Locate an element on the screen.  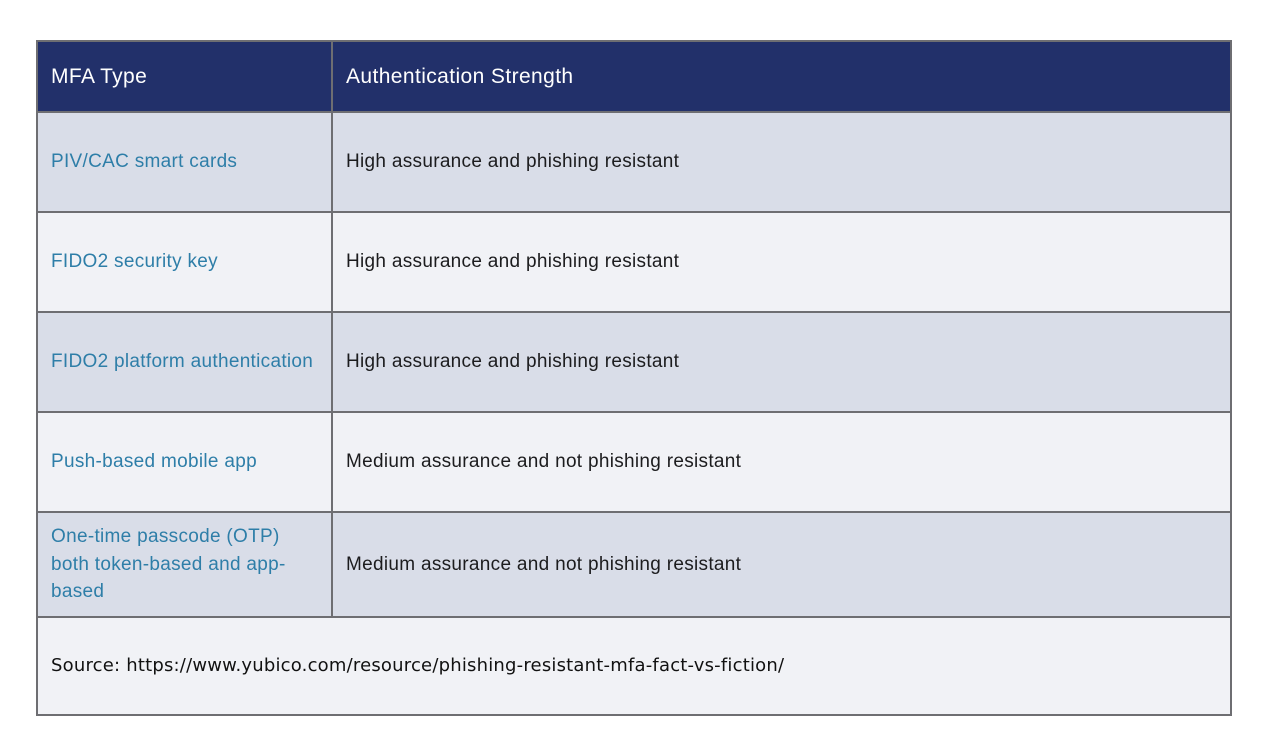
column-header-auth-strength: Authentication Strength is located at coordinates (781, 76).